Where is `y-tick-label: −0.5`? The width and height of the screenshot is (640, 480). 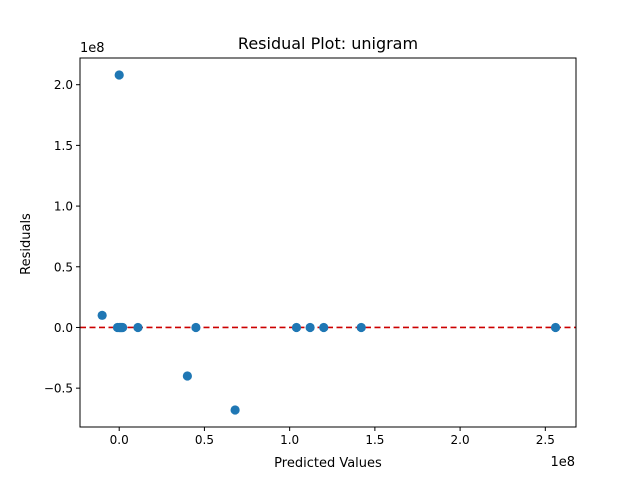 y-tick-label: −0.5 is located at coordinates (58, 389).